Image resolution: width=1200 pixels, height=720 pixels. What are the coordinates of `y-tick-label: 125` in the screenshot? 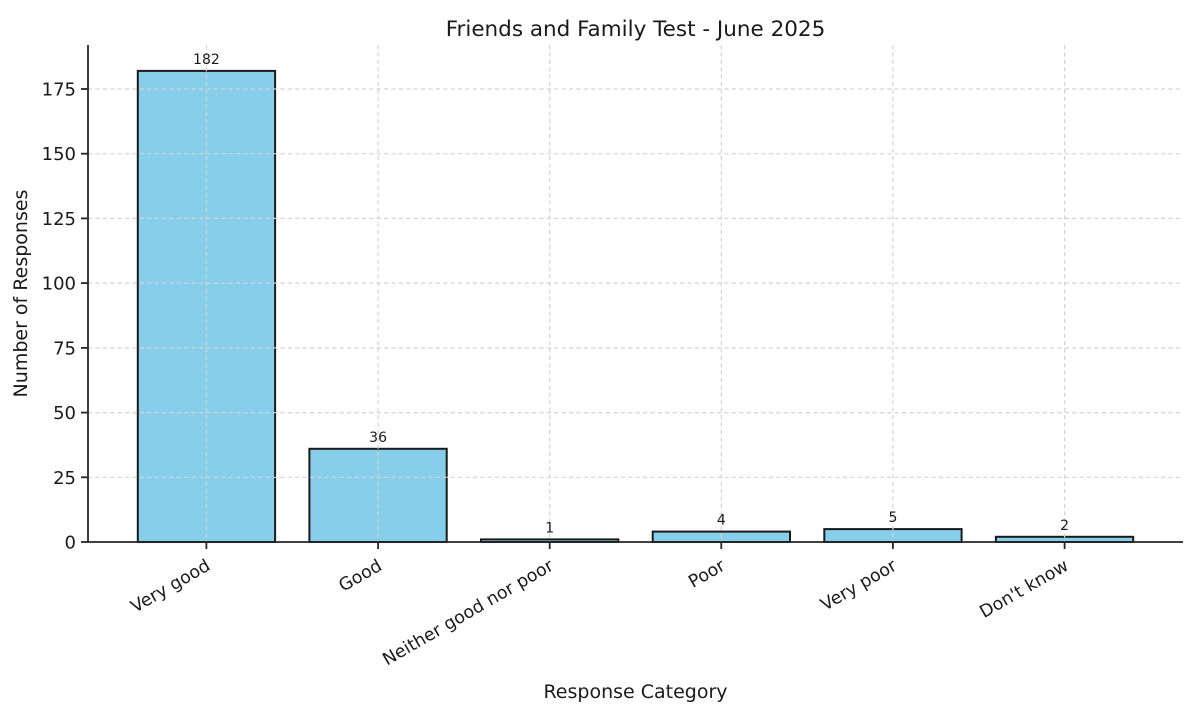 It's located at (59, 219).